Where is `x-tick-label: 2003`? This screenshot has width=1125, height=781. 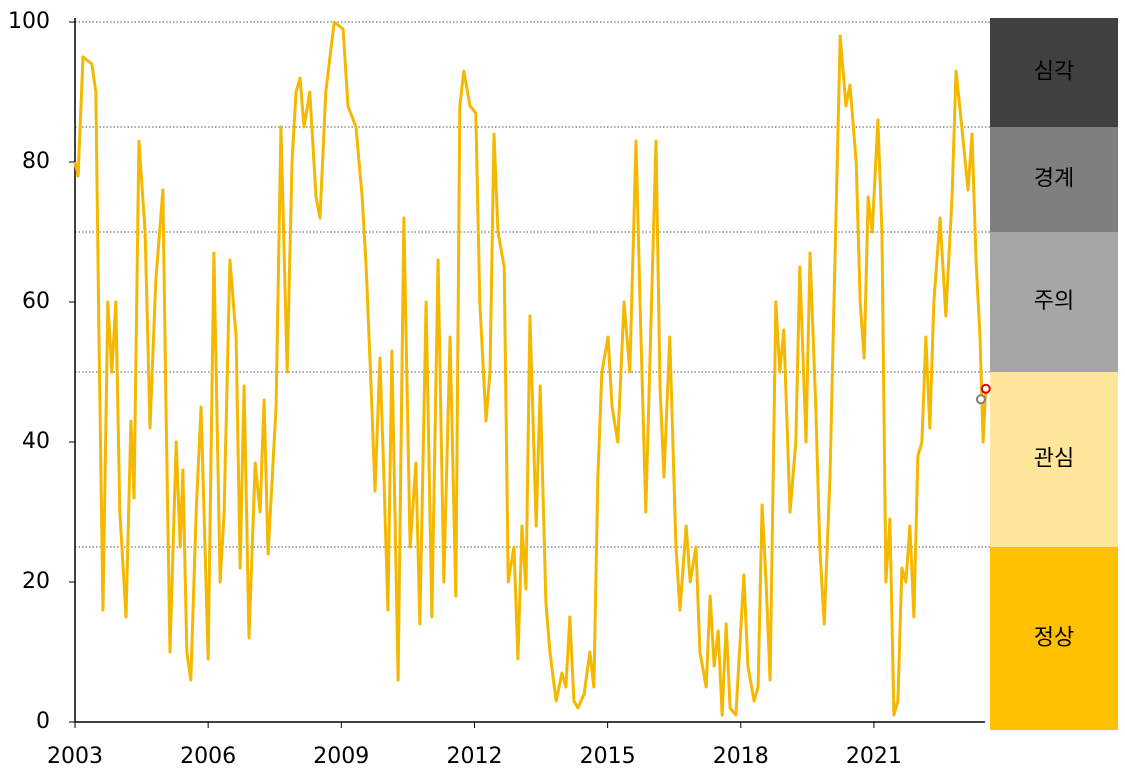
x-tick-label: 2003 is located at coordinates (75, 756).